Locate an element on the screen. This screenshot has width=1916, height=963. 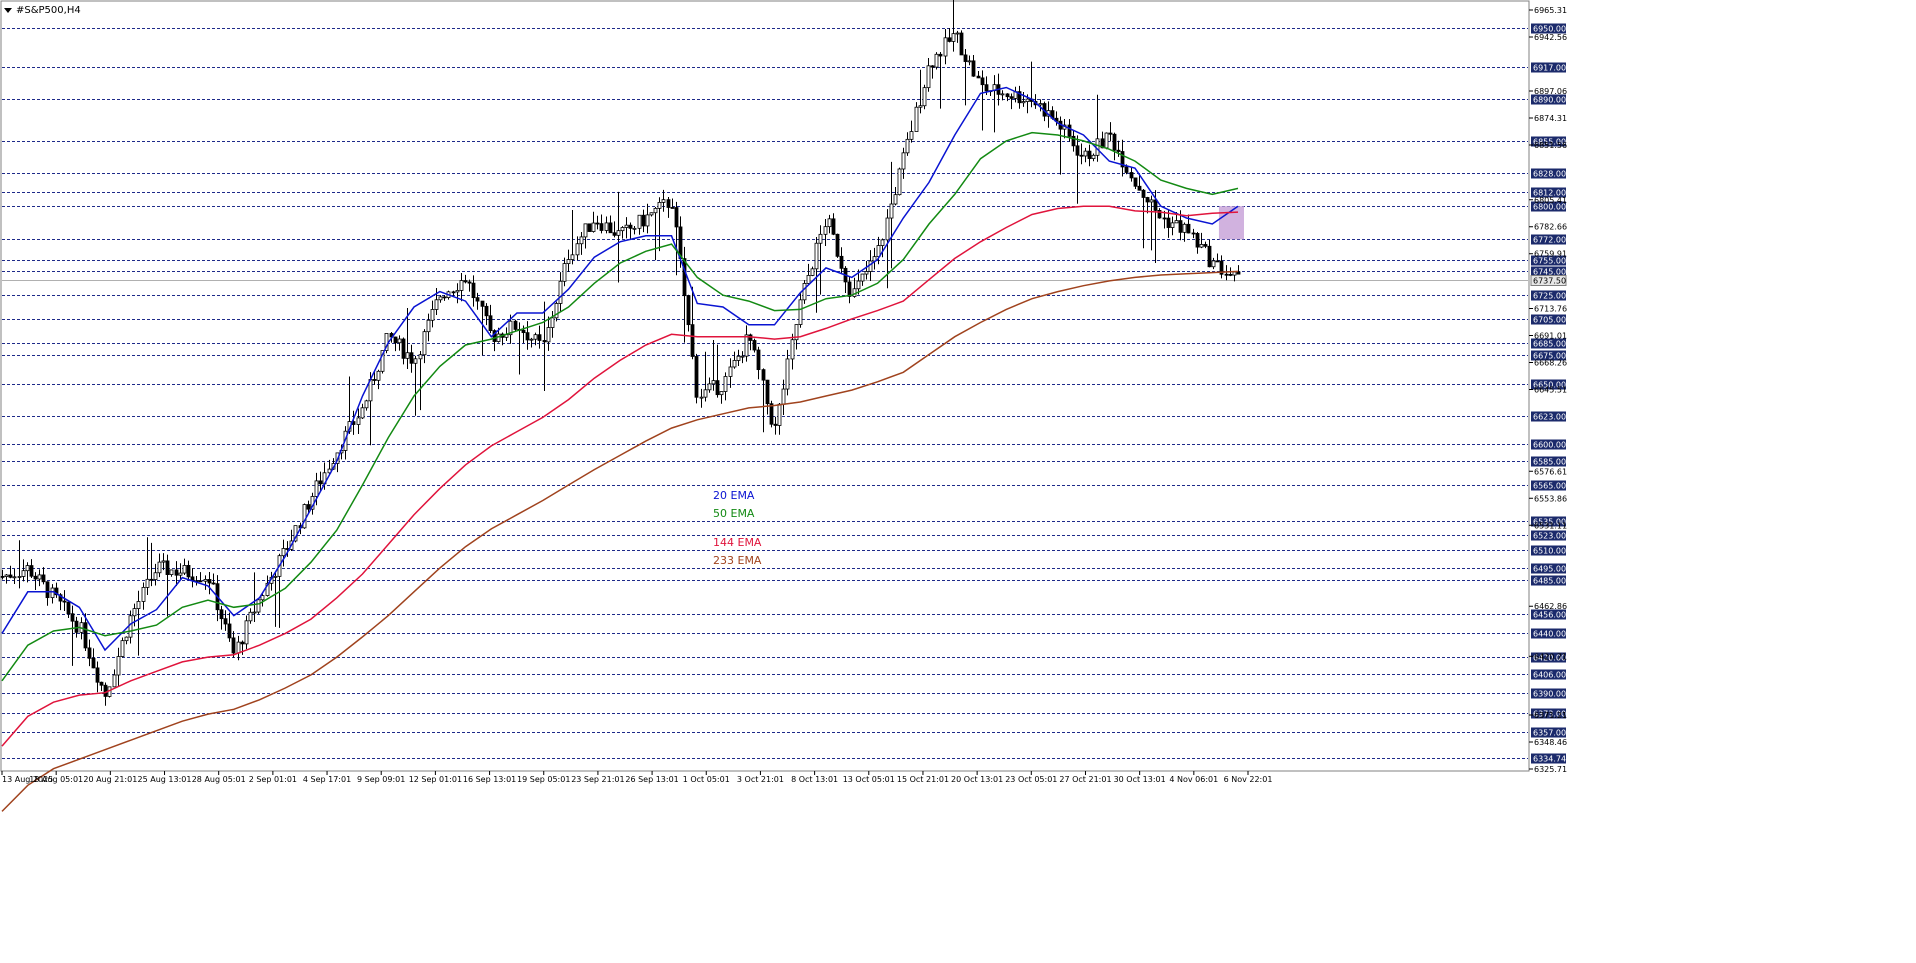
time-label: 18 Aug 05:01 is located at coordinates (56, 779).